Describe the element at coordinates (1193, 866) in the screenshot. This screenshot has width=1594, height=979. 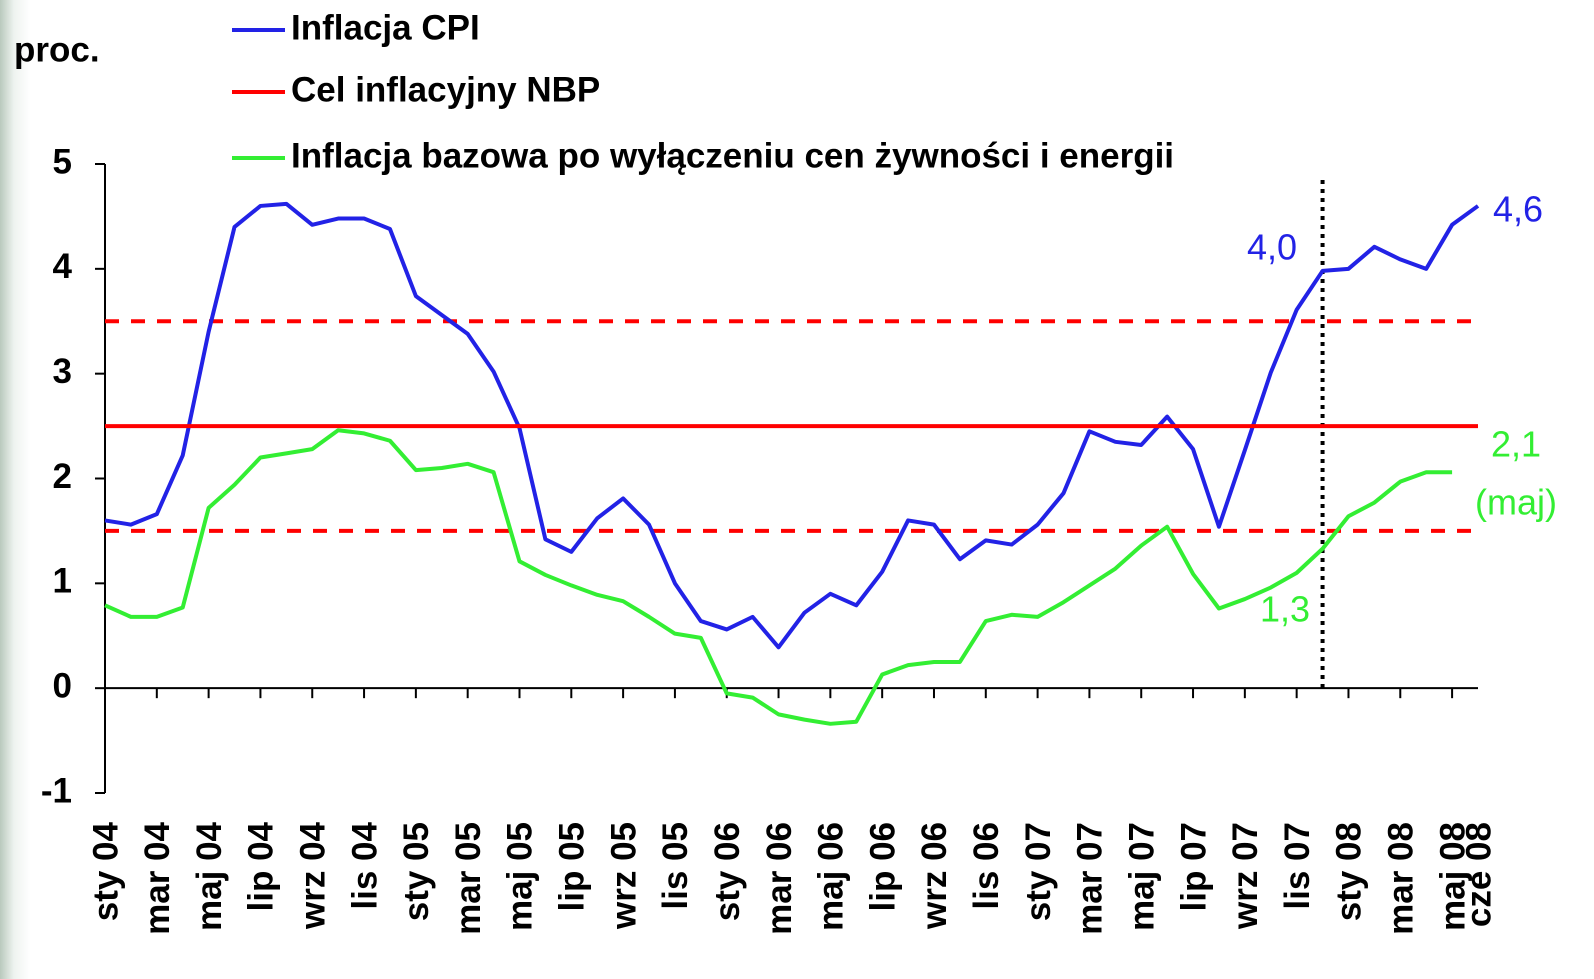
I see `x-tick-label: lip 07` at that location.